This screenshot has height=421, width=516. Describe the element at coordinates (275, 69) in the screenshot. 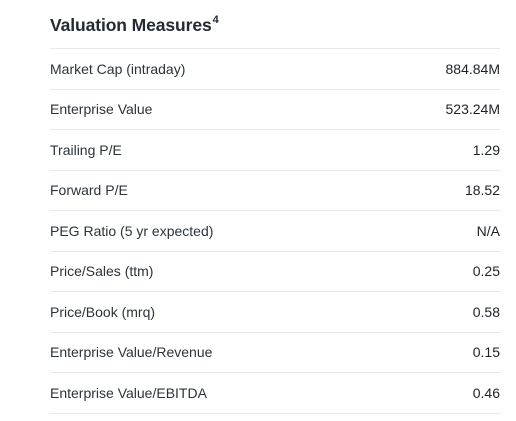

I see `table-row-market-cap: Market Cap (intraday) 884.84M` at that location.